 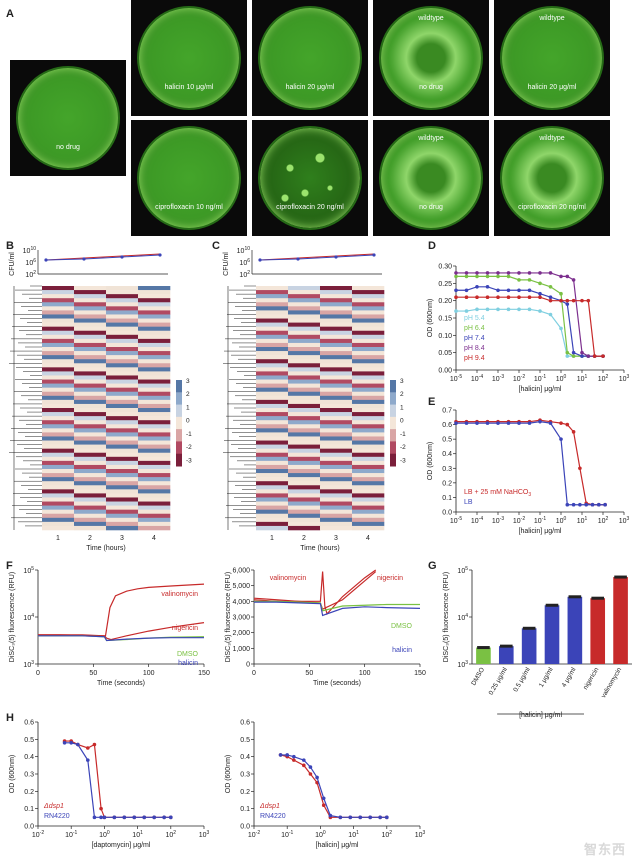 What do you see at coordinates (468, 502) in the screenshot?
I see `legend-entry: LB` at bounding box center [468, 502].